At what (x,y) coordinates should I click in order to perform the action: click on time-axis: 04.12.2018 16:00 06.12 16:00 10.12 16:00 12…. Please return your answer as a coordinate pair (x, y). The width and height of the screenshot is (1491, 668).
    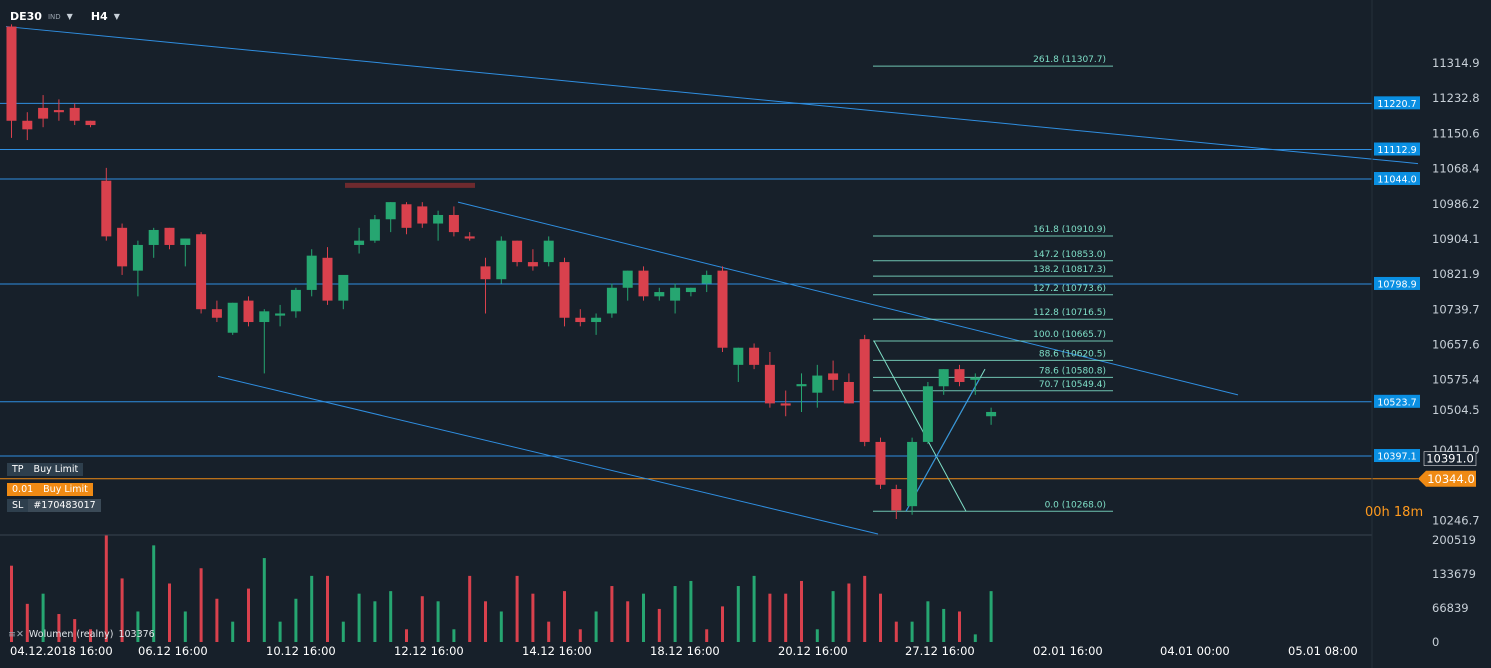
    Looking at the image, I should click on (684, 651).